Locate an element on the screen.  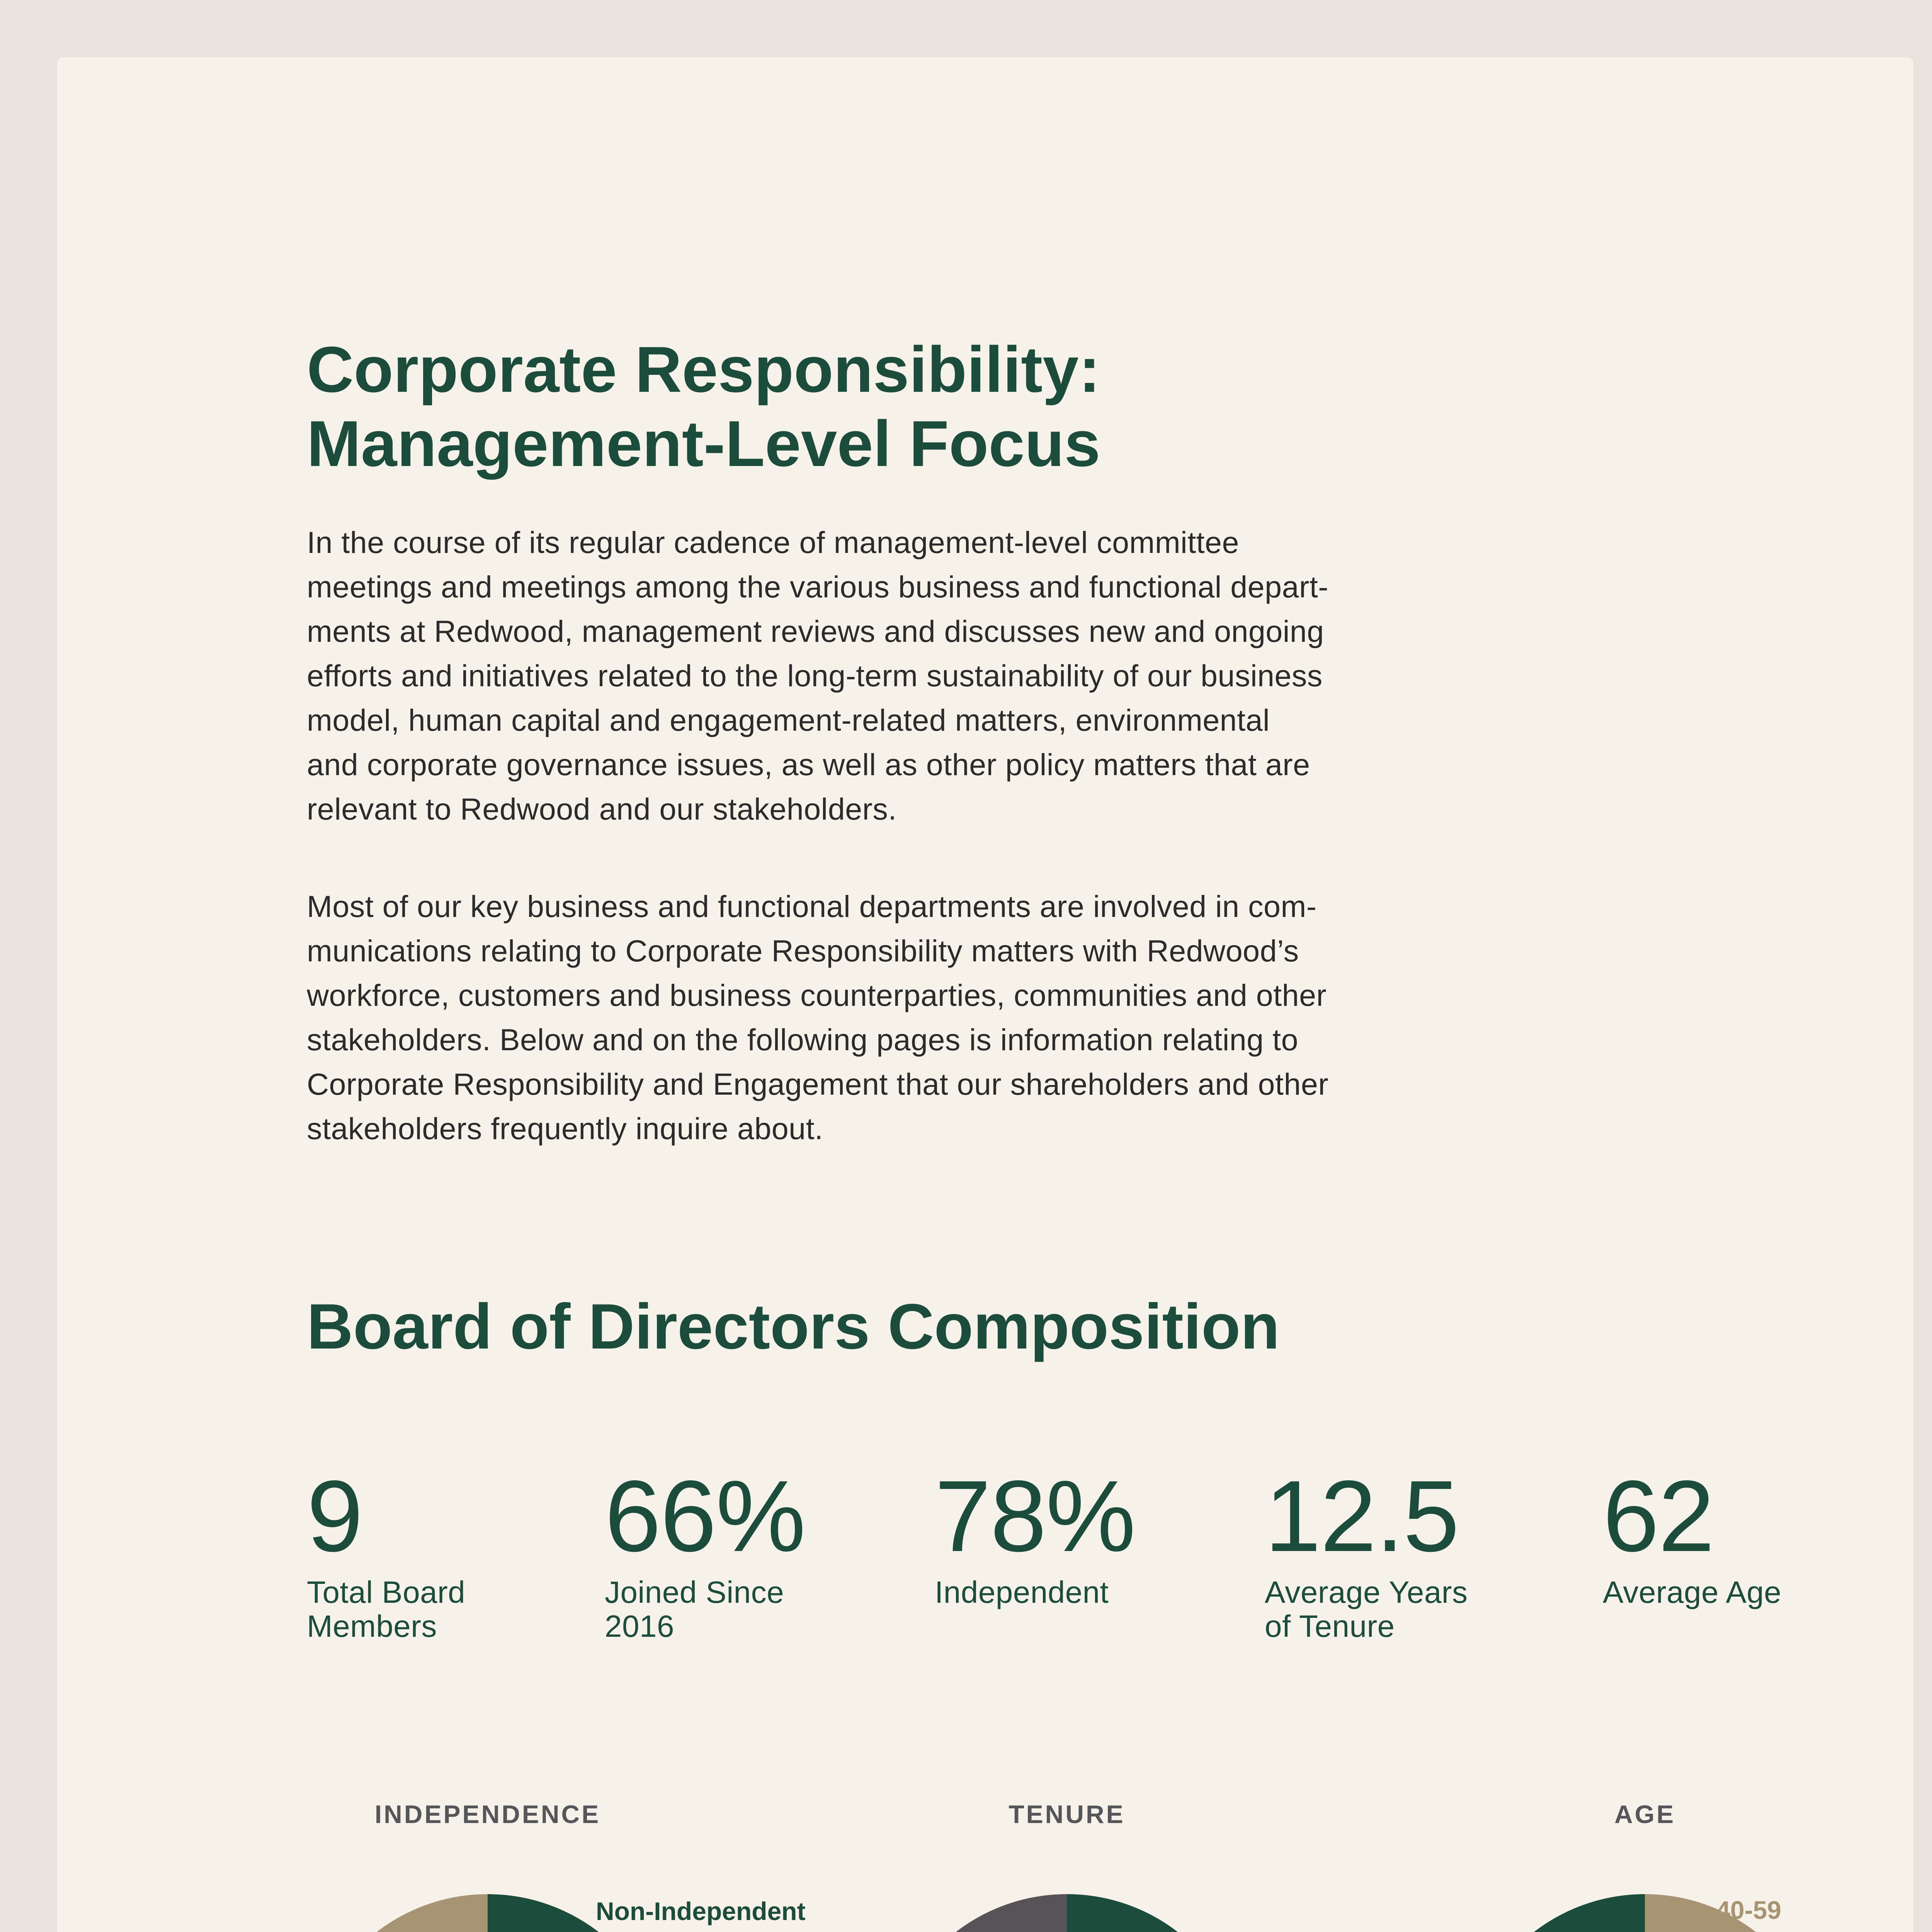
stat-value: 12.5 is located at coordinates (1362, 1516).